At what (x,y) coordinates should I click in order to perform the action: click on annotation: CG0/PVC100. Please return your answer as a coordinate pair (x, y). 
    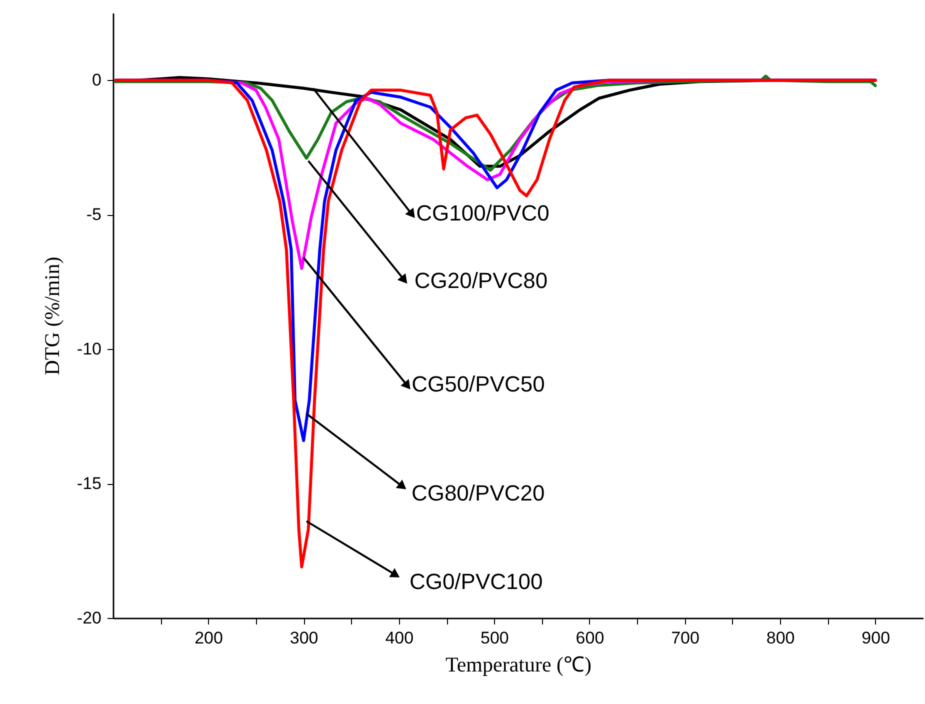
    Looking at the image, I should click on (476, 581).